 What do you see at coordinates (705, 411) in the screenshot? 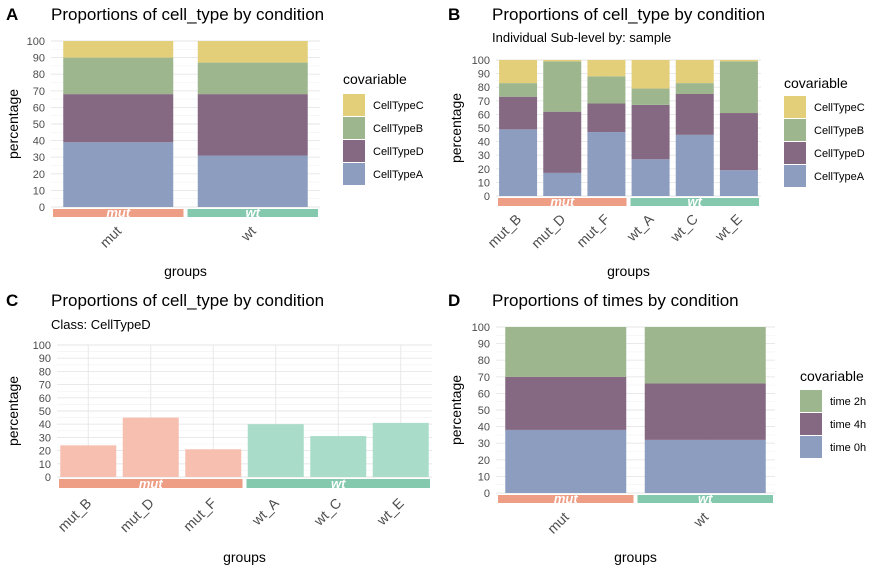
I see `bar-segment-time-4h` at bounding box center [705, 411].